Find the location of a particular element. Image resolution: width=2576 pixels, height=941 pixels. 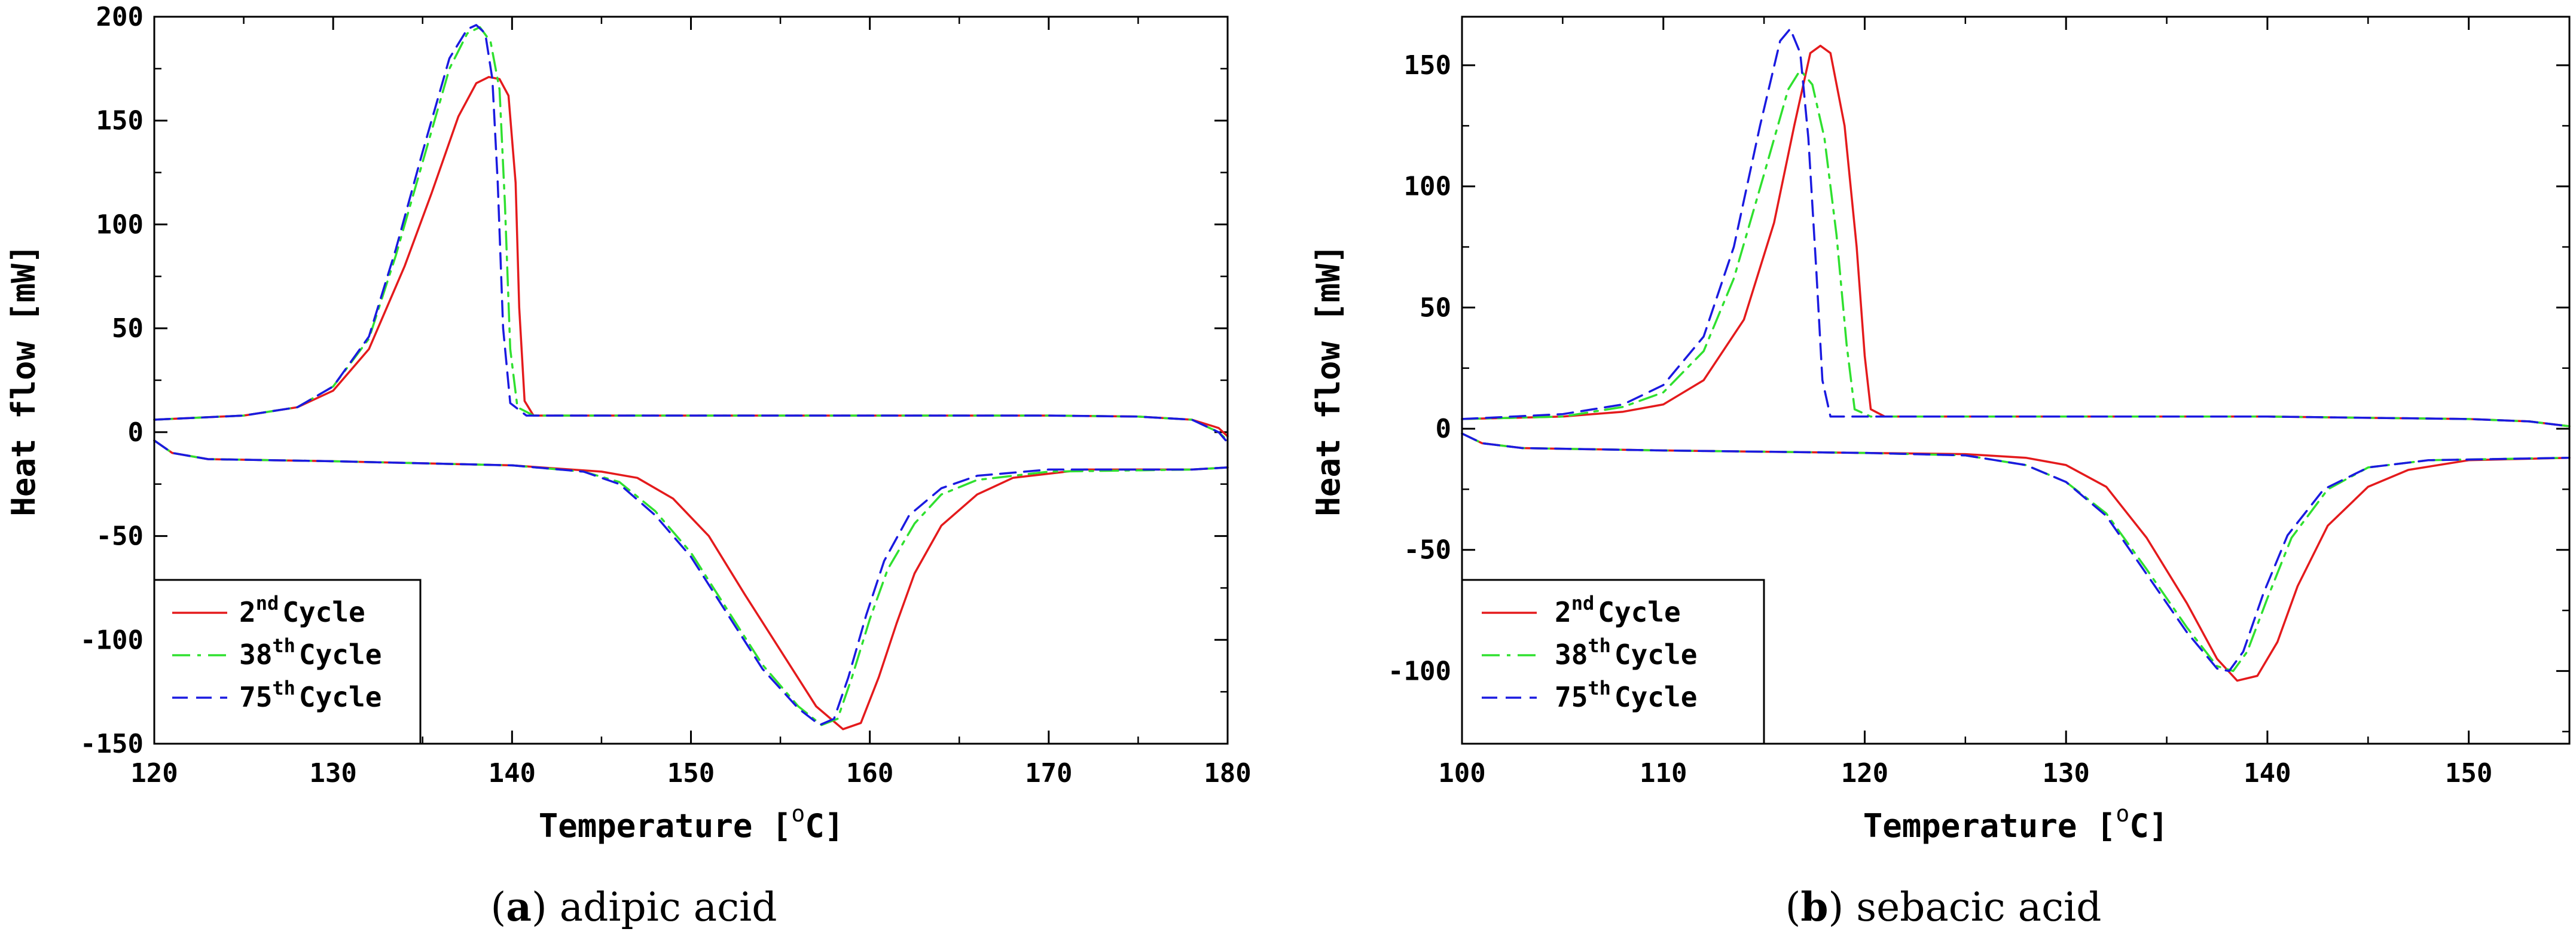

y-tick-labels: -150 -100 -50 0 50 100 150 200 is located at coordinates (112, 380).